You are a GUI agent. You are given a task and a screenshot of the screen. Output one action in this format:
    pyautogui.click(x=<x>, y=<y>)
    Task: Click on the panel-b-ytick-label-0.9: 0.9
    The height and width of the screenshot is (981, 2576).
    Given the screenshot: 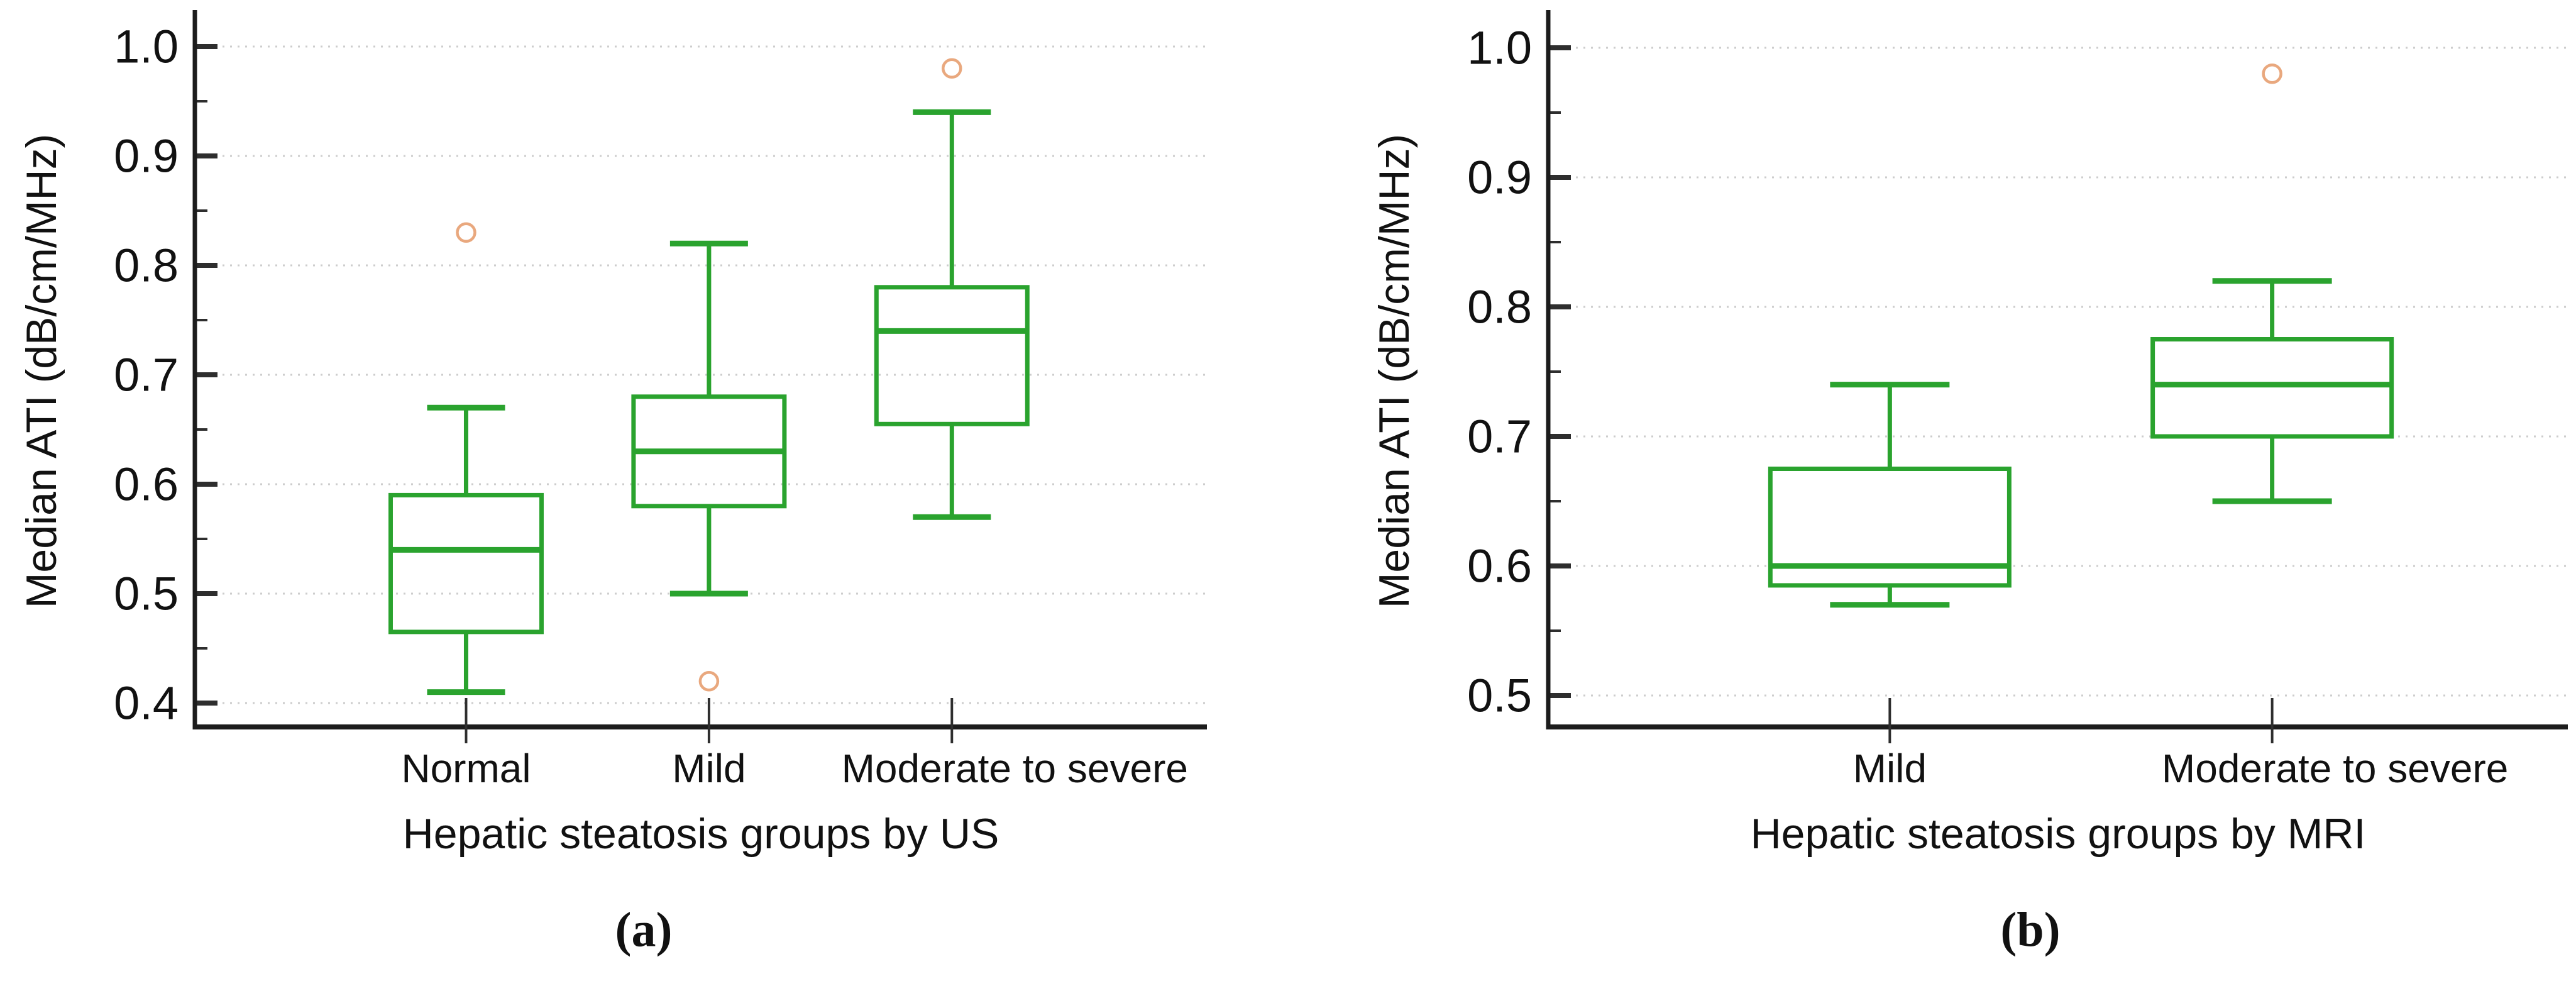 What is the action you would take?
    pyautogui.click(x=1500, y=178)
    